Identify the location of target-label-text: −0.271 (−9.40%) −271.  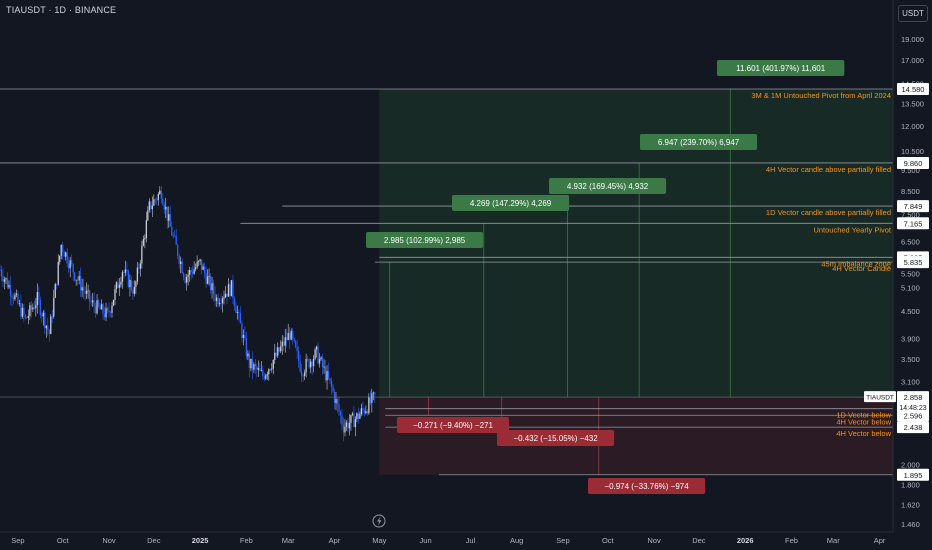
(453, 425).